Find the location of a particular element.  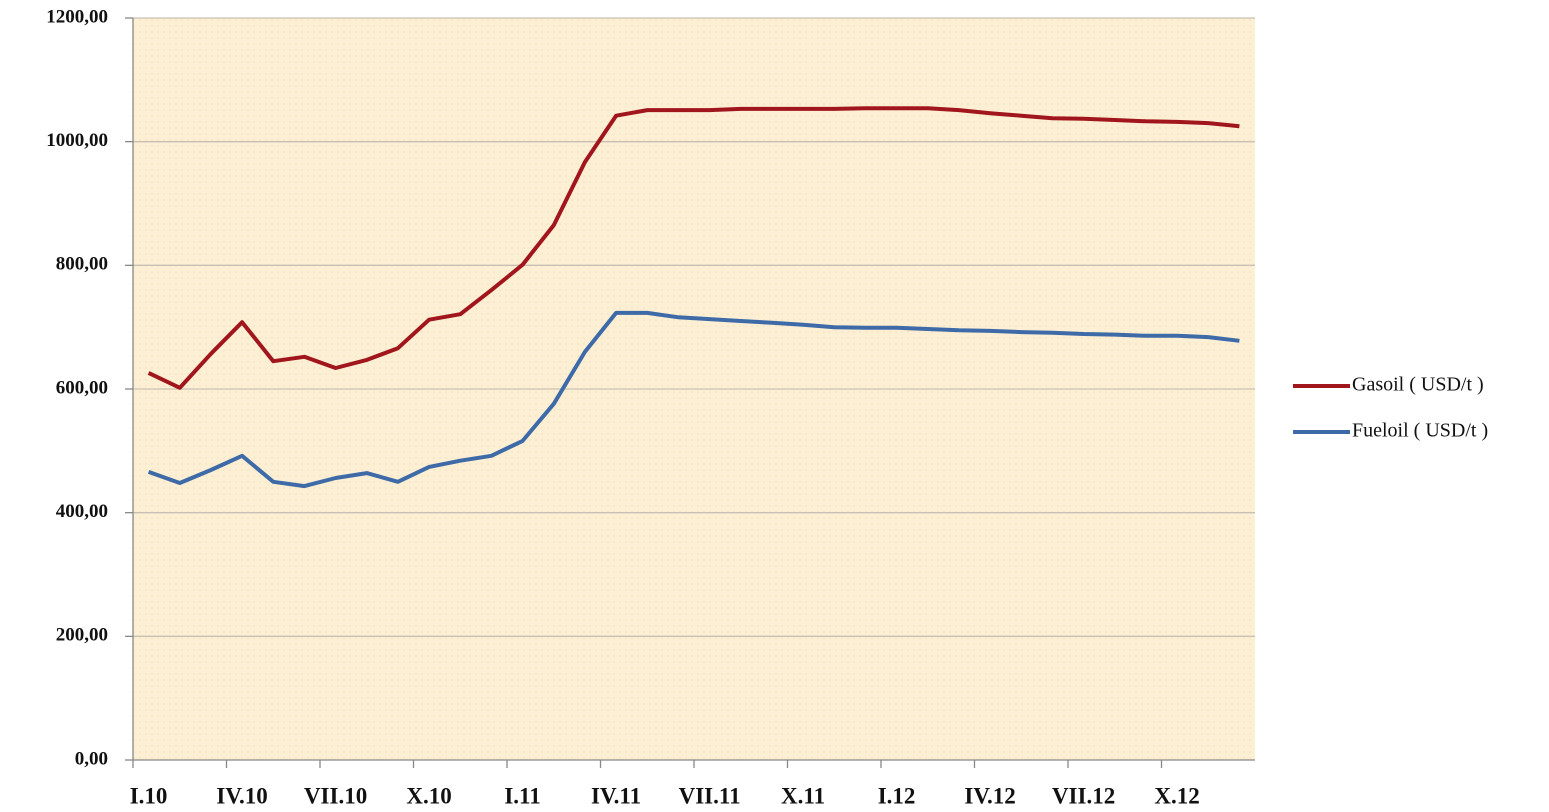

legend-label: Fueloil ( USD/t ) is located at coordinates (1420, 431).